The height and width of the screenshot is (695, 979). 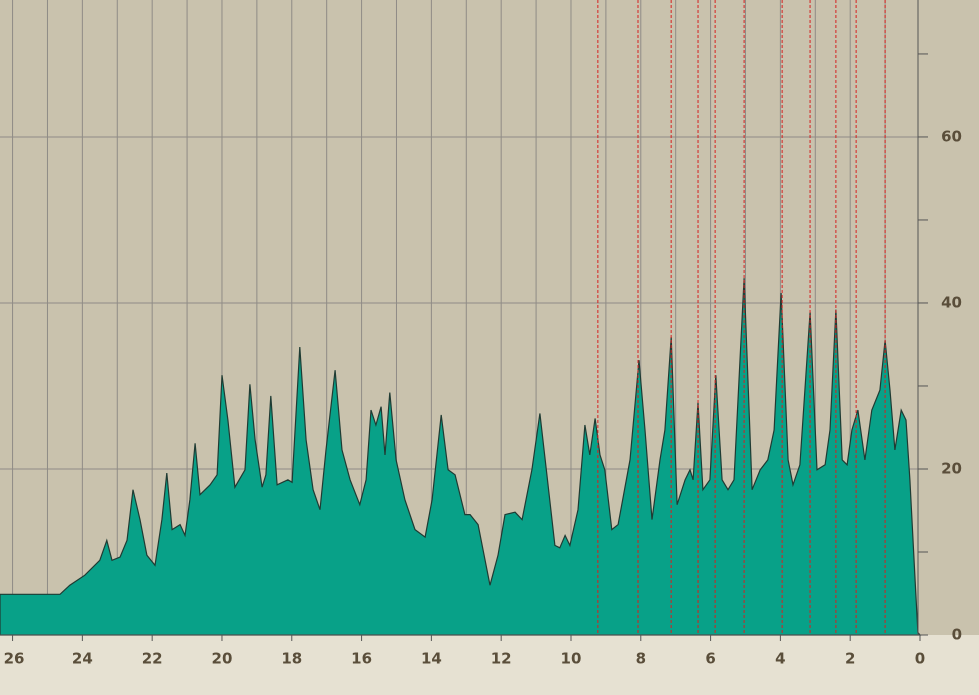 I want to click on x-tick-label: 22, so click(x=152, y=659).